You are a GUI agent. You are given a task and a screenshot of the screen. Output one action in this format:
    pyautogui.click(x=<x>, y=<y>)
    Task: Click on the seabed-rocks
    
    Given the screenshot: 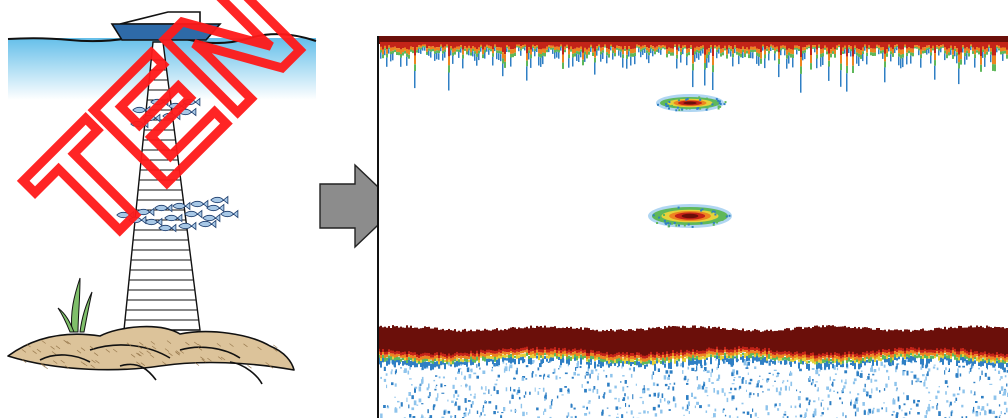 What is the action you would take?
    pyautogui.click(x=151, y=355)
    